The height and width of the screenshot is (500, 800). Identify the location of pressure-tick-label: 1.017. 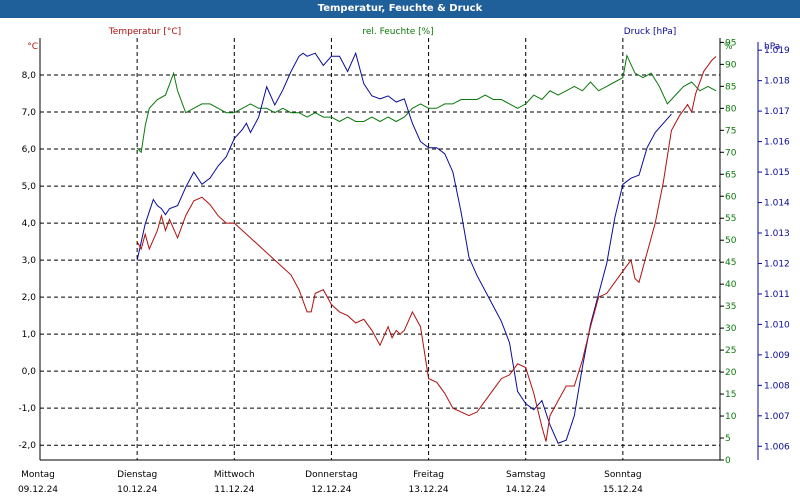
(777, 112).